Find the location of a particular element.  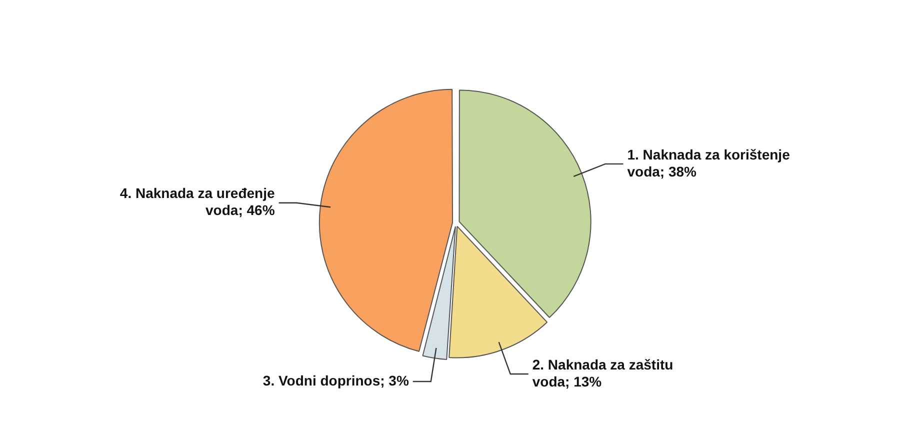

slice-label: 4. Naknada za uređenje voda; 46% is located at coordinates (198, 201).